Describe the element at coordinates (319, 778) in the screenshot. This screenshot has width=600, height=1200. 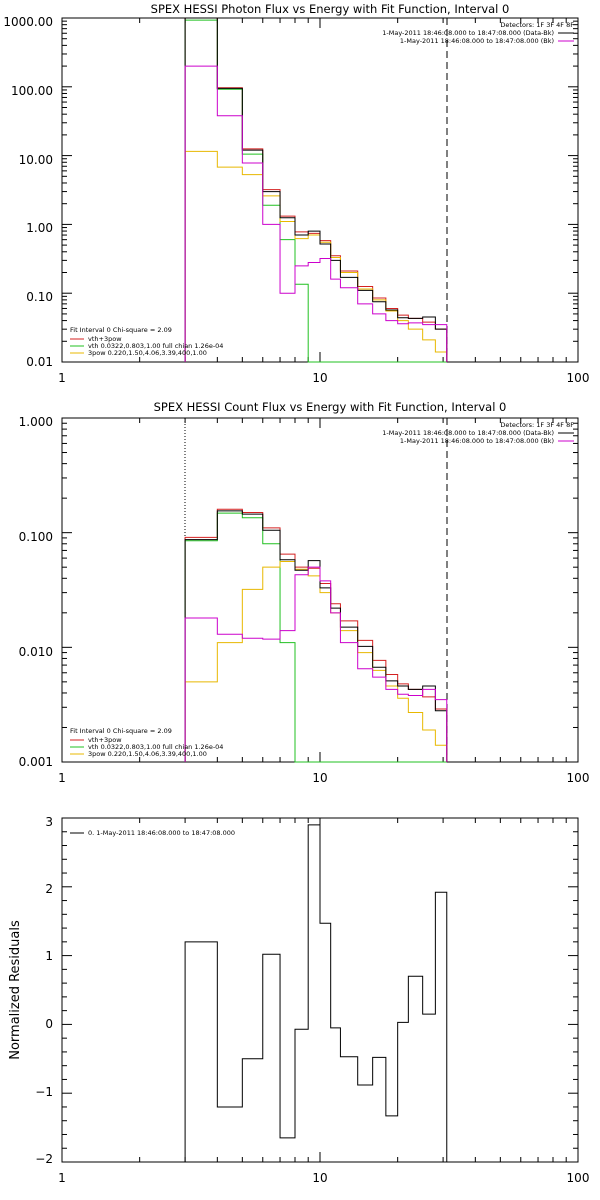
I see `count-xtick-10: 10` at that location.